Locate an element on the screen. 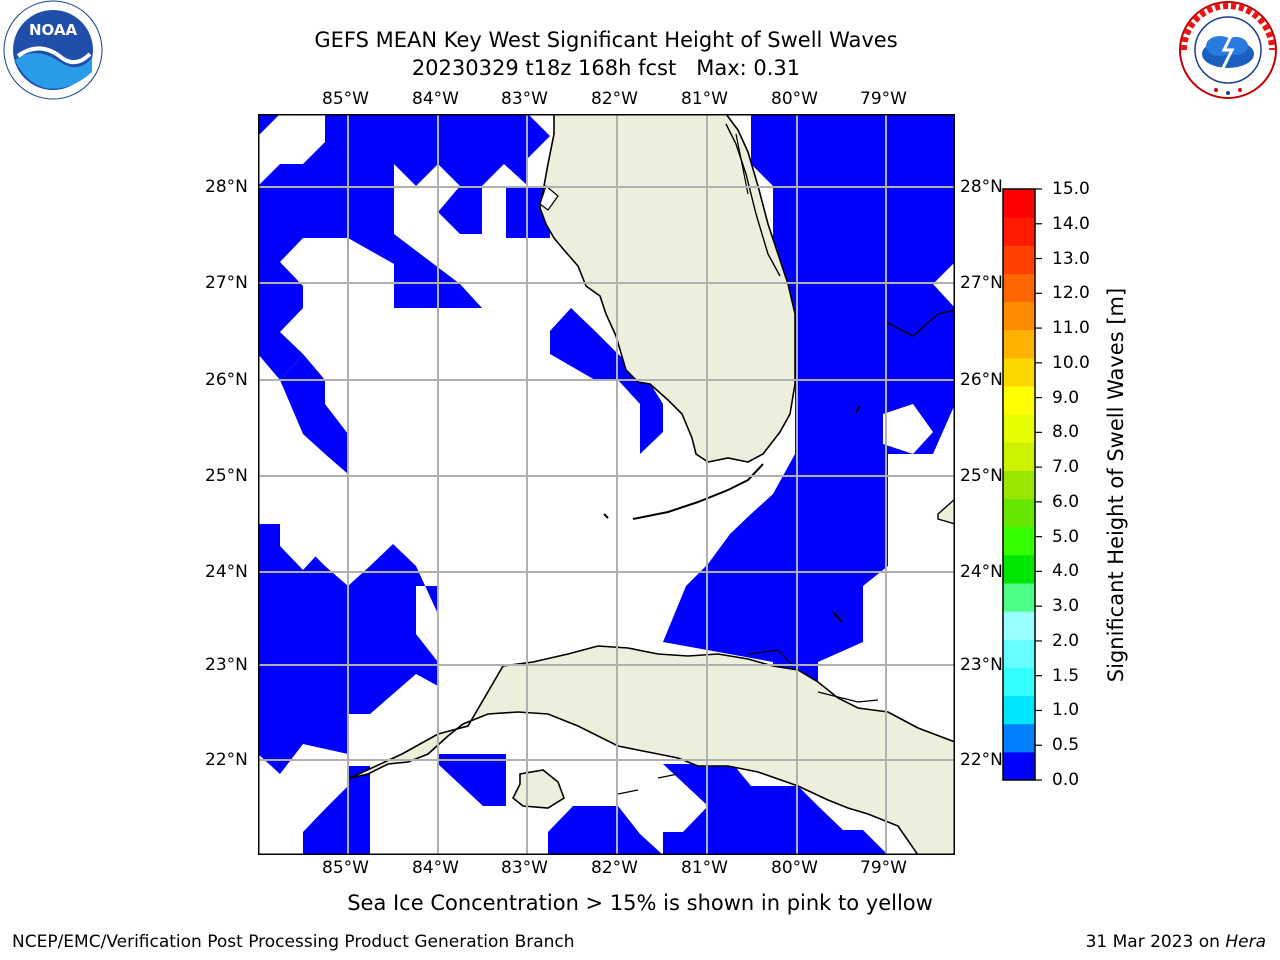  colorbar-tick-label: 14.0 is located at coordinates (1071, 223).